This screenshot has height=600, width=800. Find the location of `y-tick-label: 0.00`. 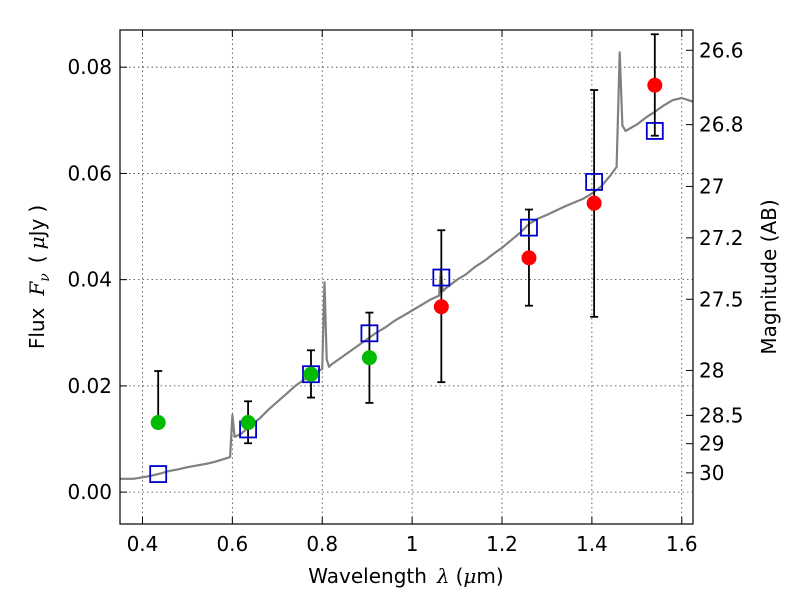

y-tick-label: 0.00 is located at coordinates (89, 492).